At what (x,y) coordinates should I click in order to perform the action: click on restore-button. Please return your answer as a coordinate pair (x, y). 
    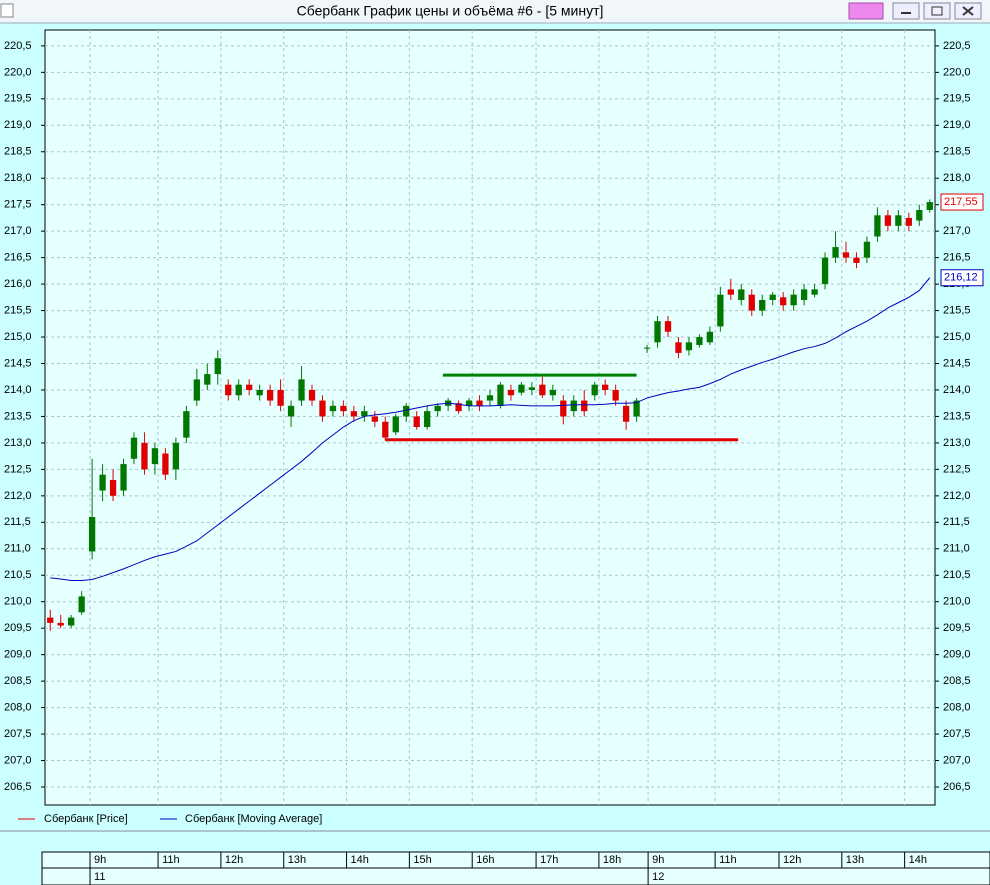
    Looking at the image, I should click on (937, 11).